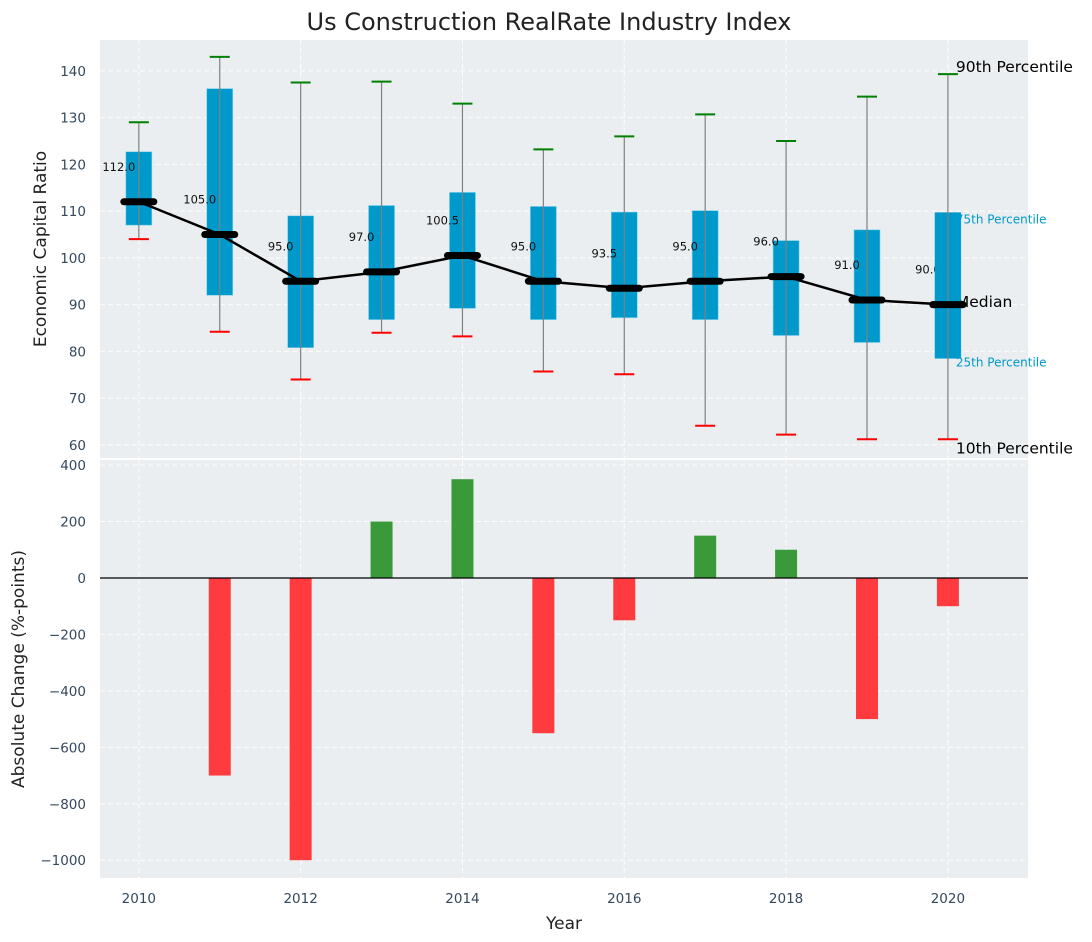 The image size is (1092, 942). Describe the element at coordinates (866, 648) in the screenshot. I see `change-bar-2019` at that location.